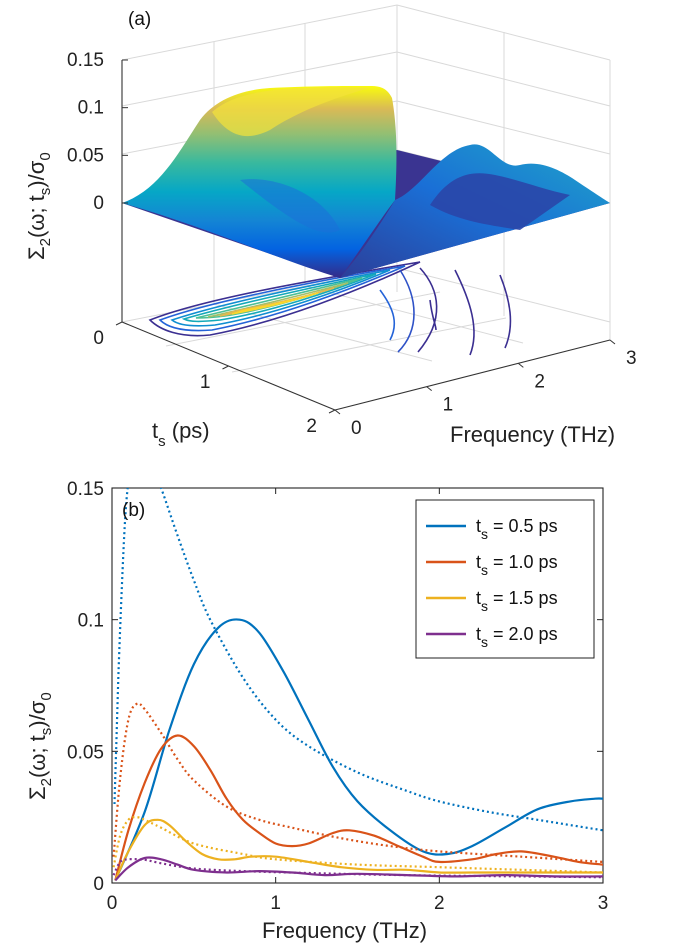  What do you see at coordinates (365, 380) in the screenshot?
I see `panel-a-floor-ticks: 0 1 2 0 1 2 3` at bounding box center [365, 380].